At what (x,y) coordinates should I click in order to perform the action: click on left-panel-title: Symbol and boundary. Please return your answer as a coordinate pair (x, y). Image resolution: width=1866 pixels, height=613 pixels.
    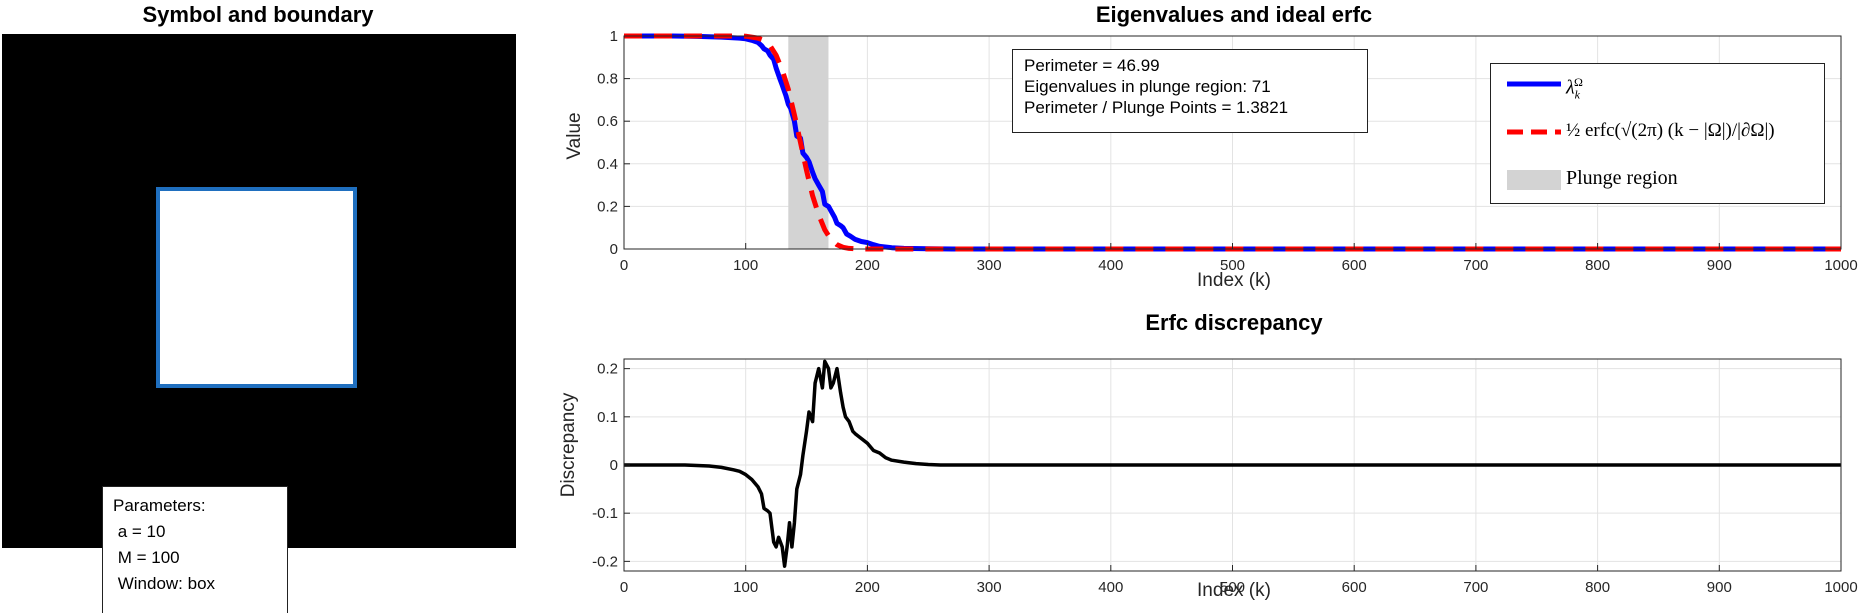
    Looking at the image, I should click on (258, 14).